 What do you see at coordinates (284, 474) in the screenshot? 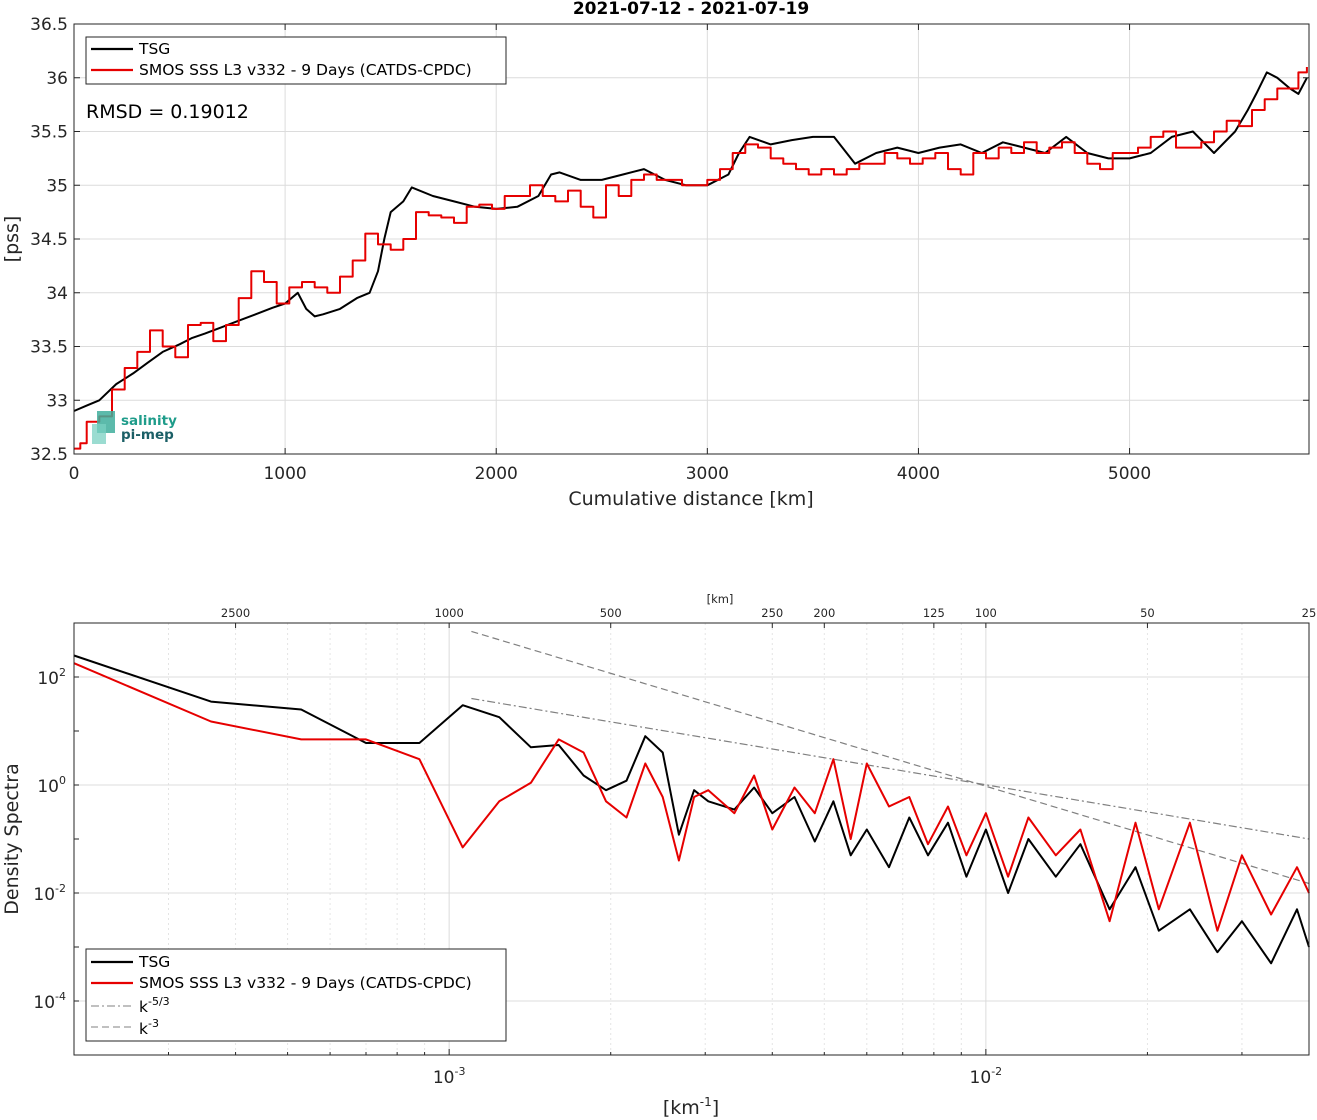
I see `top-x-tick-label: 1000` at bounding box center [284, 474].